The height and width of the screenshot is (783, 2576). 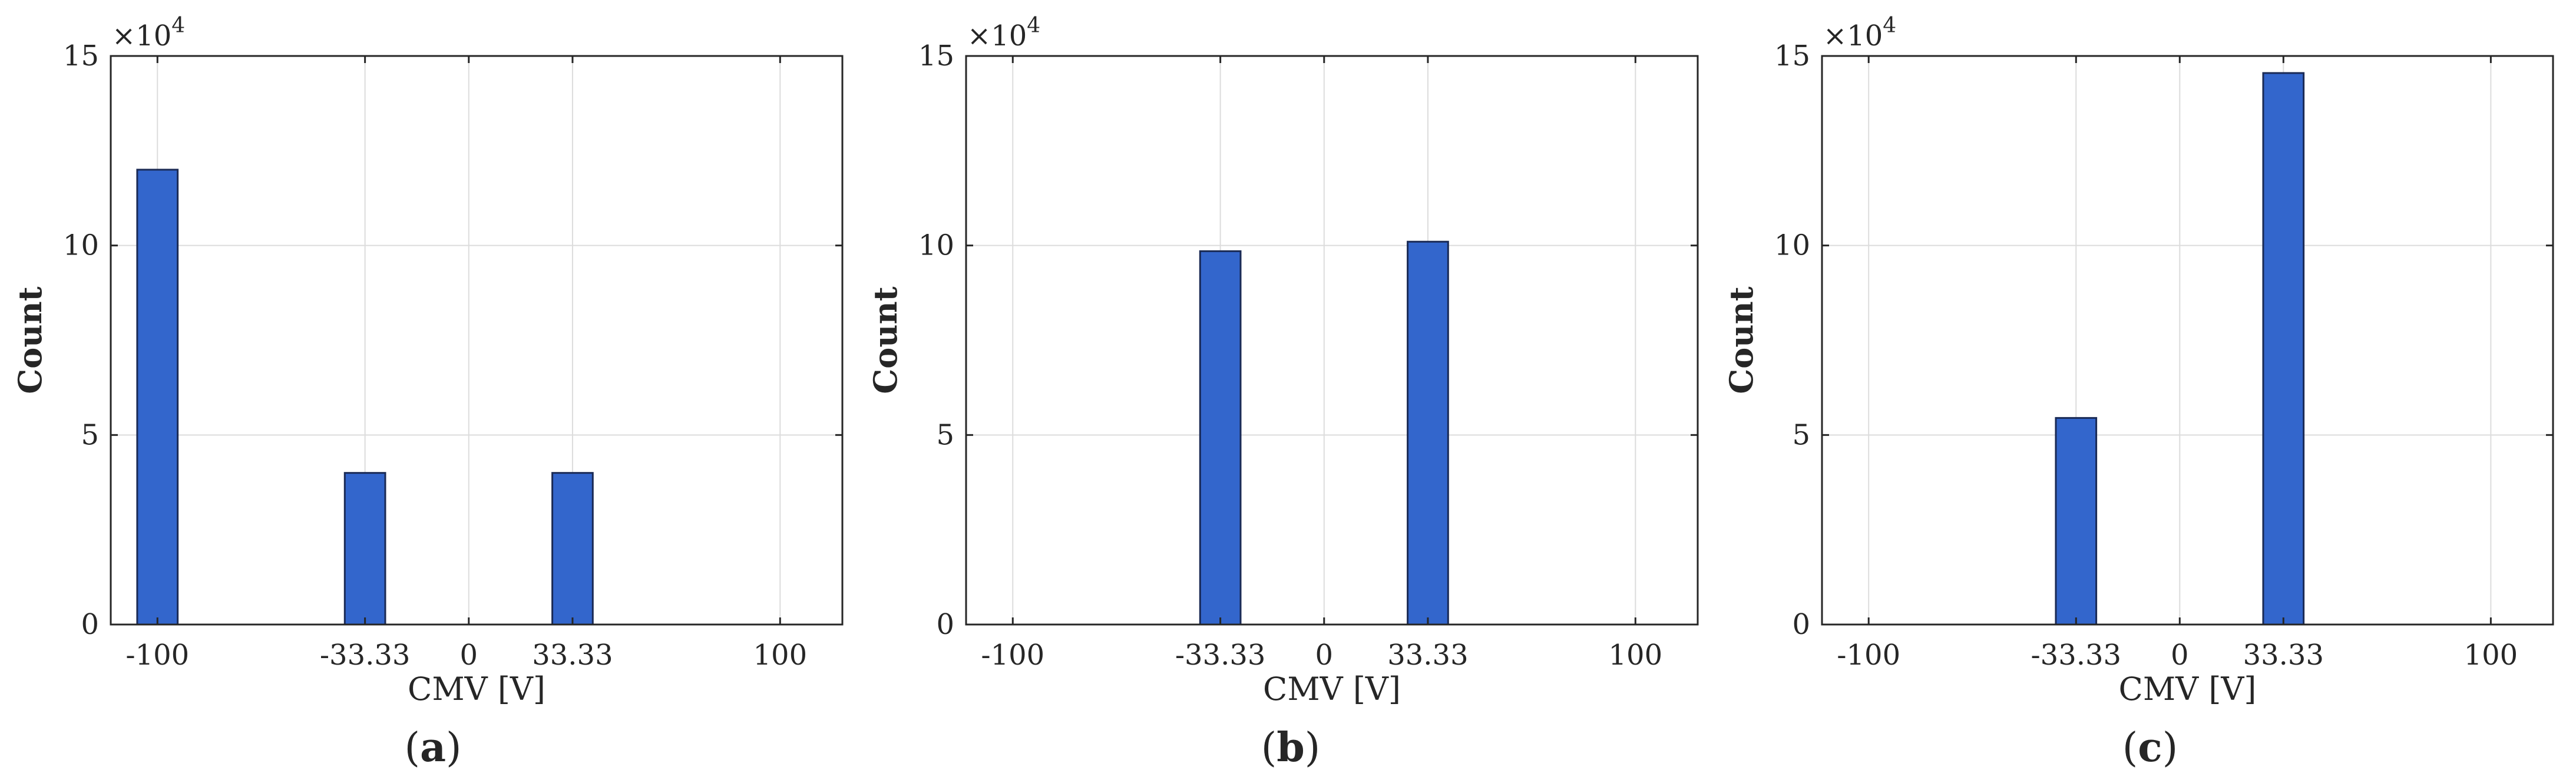 I want to click on panel-label: (b), so click(x=1291, y=747).